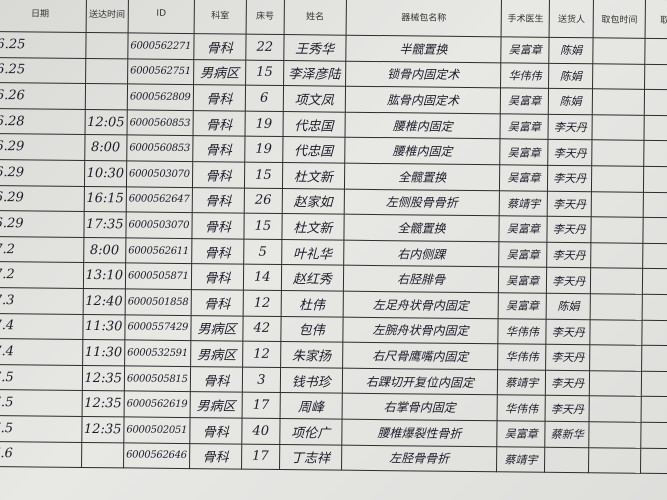 This screenshot has width=667, height=500. Describe the element at coordinates (43, 70) in the screenshot. I see `cell-date: 6.25` at that location.